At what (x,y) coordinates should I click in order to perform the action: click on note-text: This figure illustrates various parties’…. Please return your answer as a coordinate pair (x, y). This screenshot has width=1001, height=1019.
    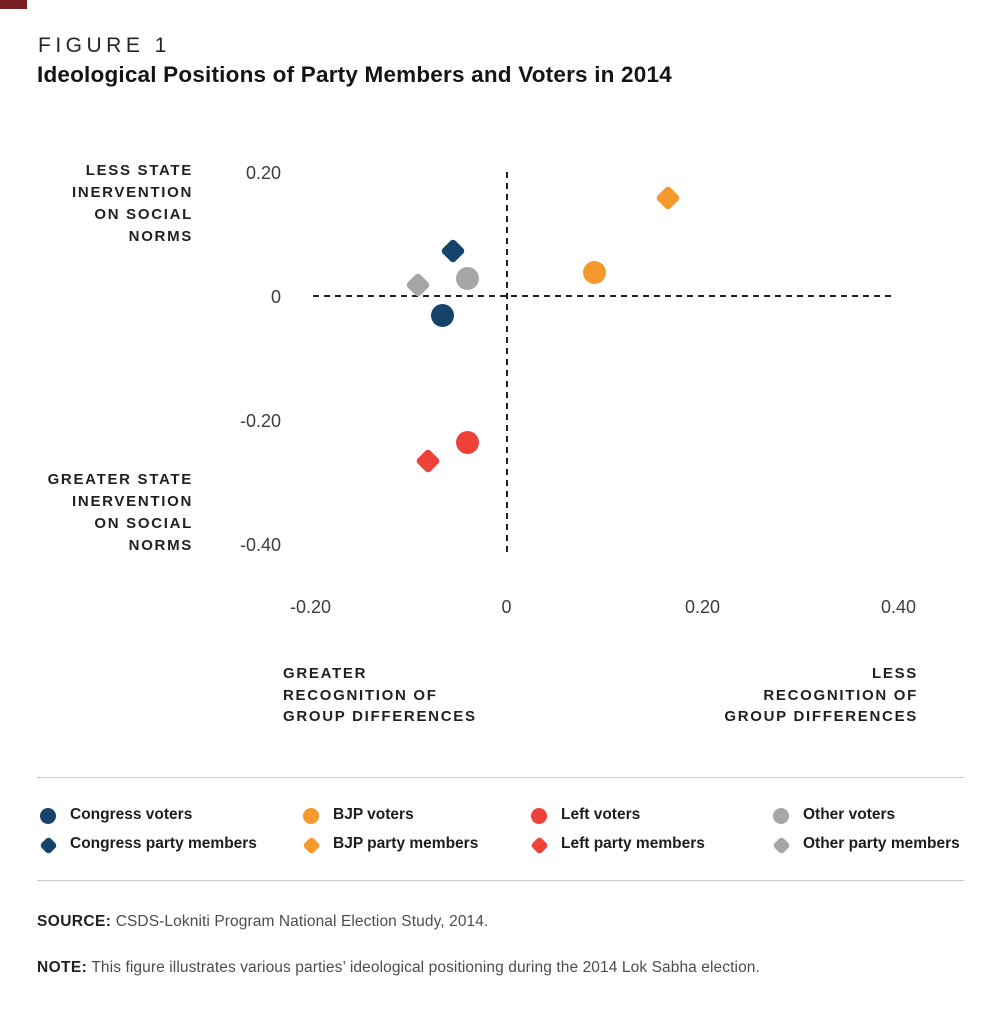
    Looking at the image, I should click on (425, 967).